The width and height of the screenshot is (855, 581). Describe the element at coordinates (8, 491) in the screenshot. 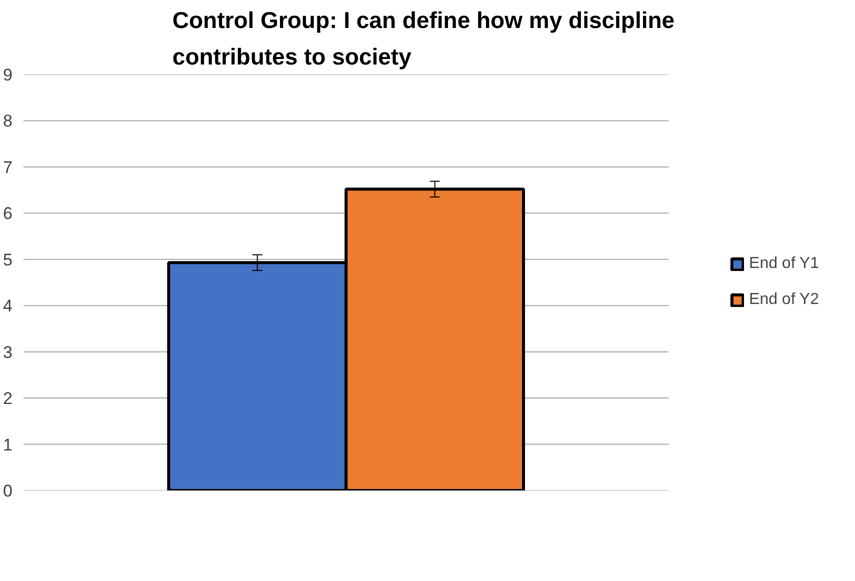

I see `y-tick-label: 0` at that location.